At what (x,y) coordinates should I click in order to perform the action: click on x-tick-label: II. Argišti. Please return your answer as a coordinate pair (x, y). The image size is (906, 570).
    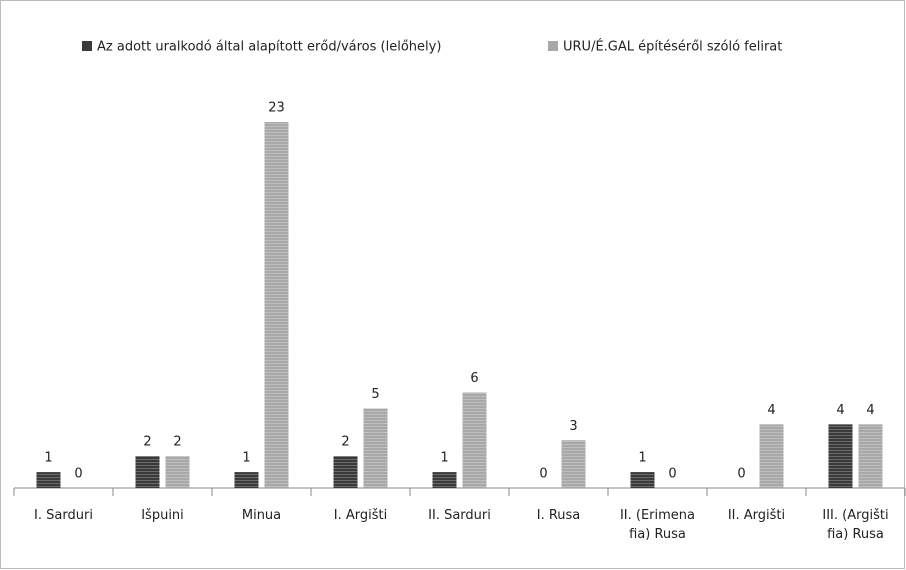
    Looking at the image, I should click on (756, 515).